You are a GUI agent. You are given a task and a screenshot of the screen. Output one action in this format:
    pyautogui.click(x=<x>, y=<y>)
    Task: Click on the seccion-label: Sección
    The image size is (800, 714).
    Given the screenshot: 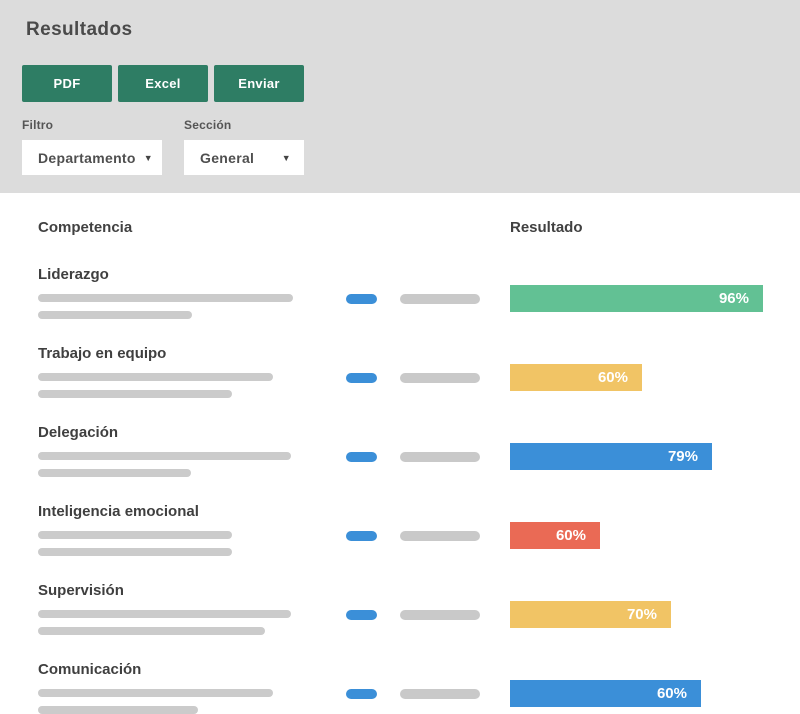 What is the action you would take?
    pyautogui.click(x=208, y=125)
    